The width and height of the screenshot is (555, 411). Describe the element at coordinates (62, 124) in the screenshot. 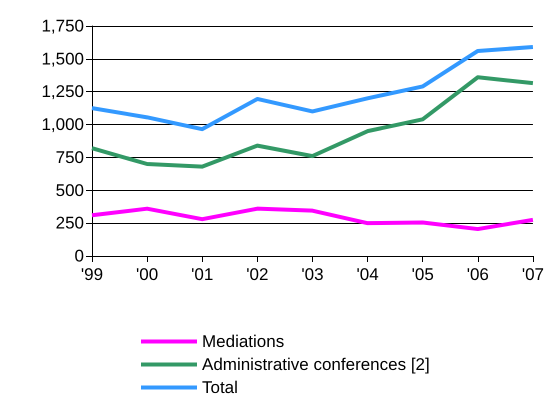

I see `y-tick-label: 1,000` at that location.